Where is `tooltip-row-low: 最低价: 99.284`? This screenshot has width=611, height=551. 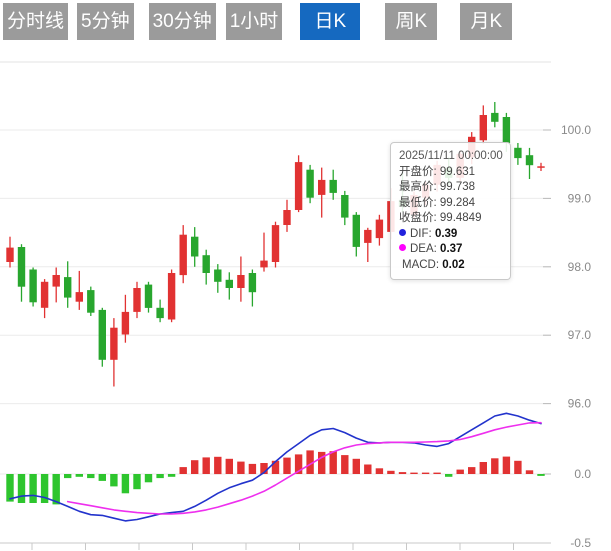 tooltip-row-low: 最低价: 99.284 is located at coordinates (450, 204).